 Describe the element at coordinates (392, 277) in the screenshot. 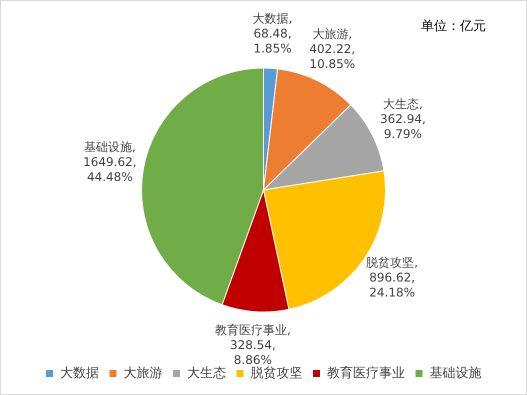

I see `data-label: 脱贫攻坚, 896.62, 24.18%` at that location.